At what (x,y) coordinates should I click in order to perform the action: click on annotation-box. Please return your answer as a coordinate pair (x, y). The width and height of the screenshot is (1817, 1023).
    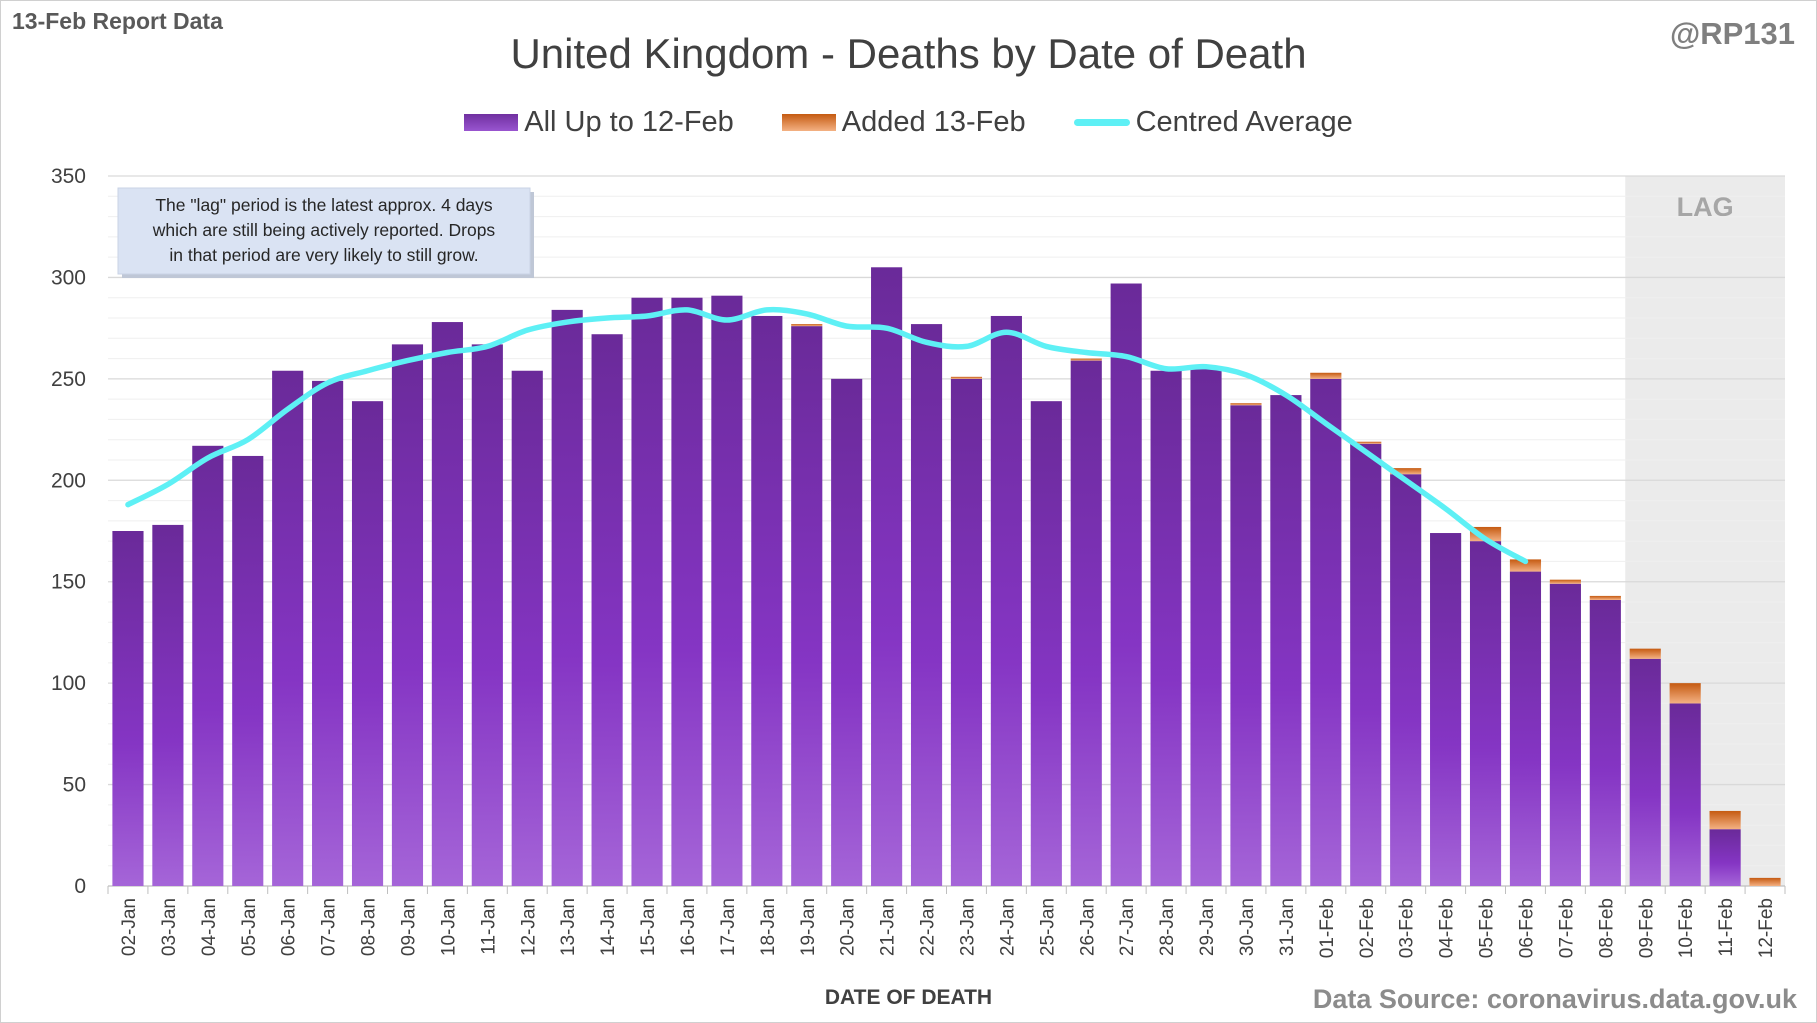
    Looking at the image, I should click on (324, 231).